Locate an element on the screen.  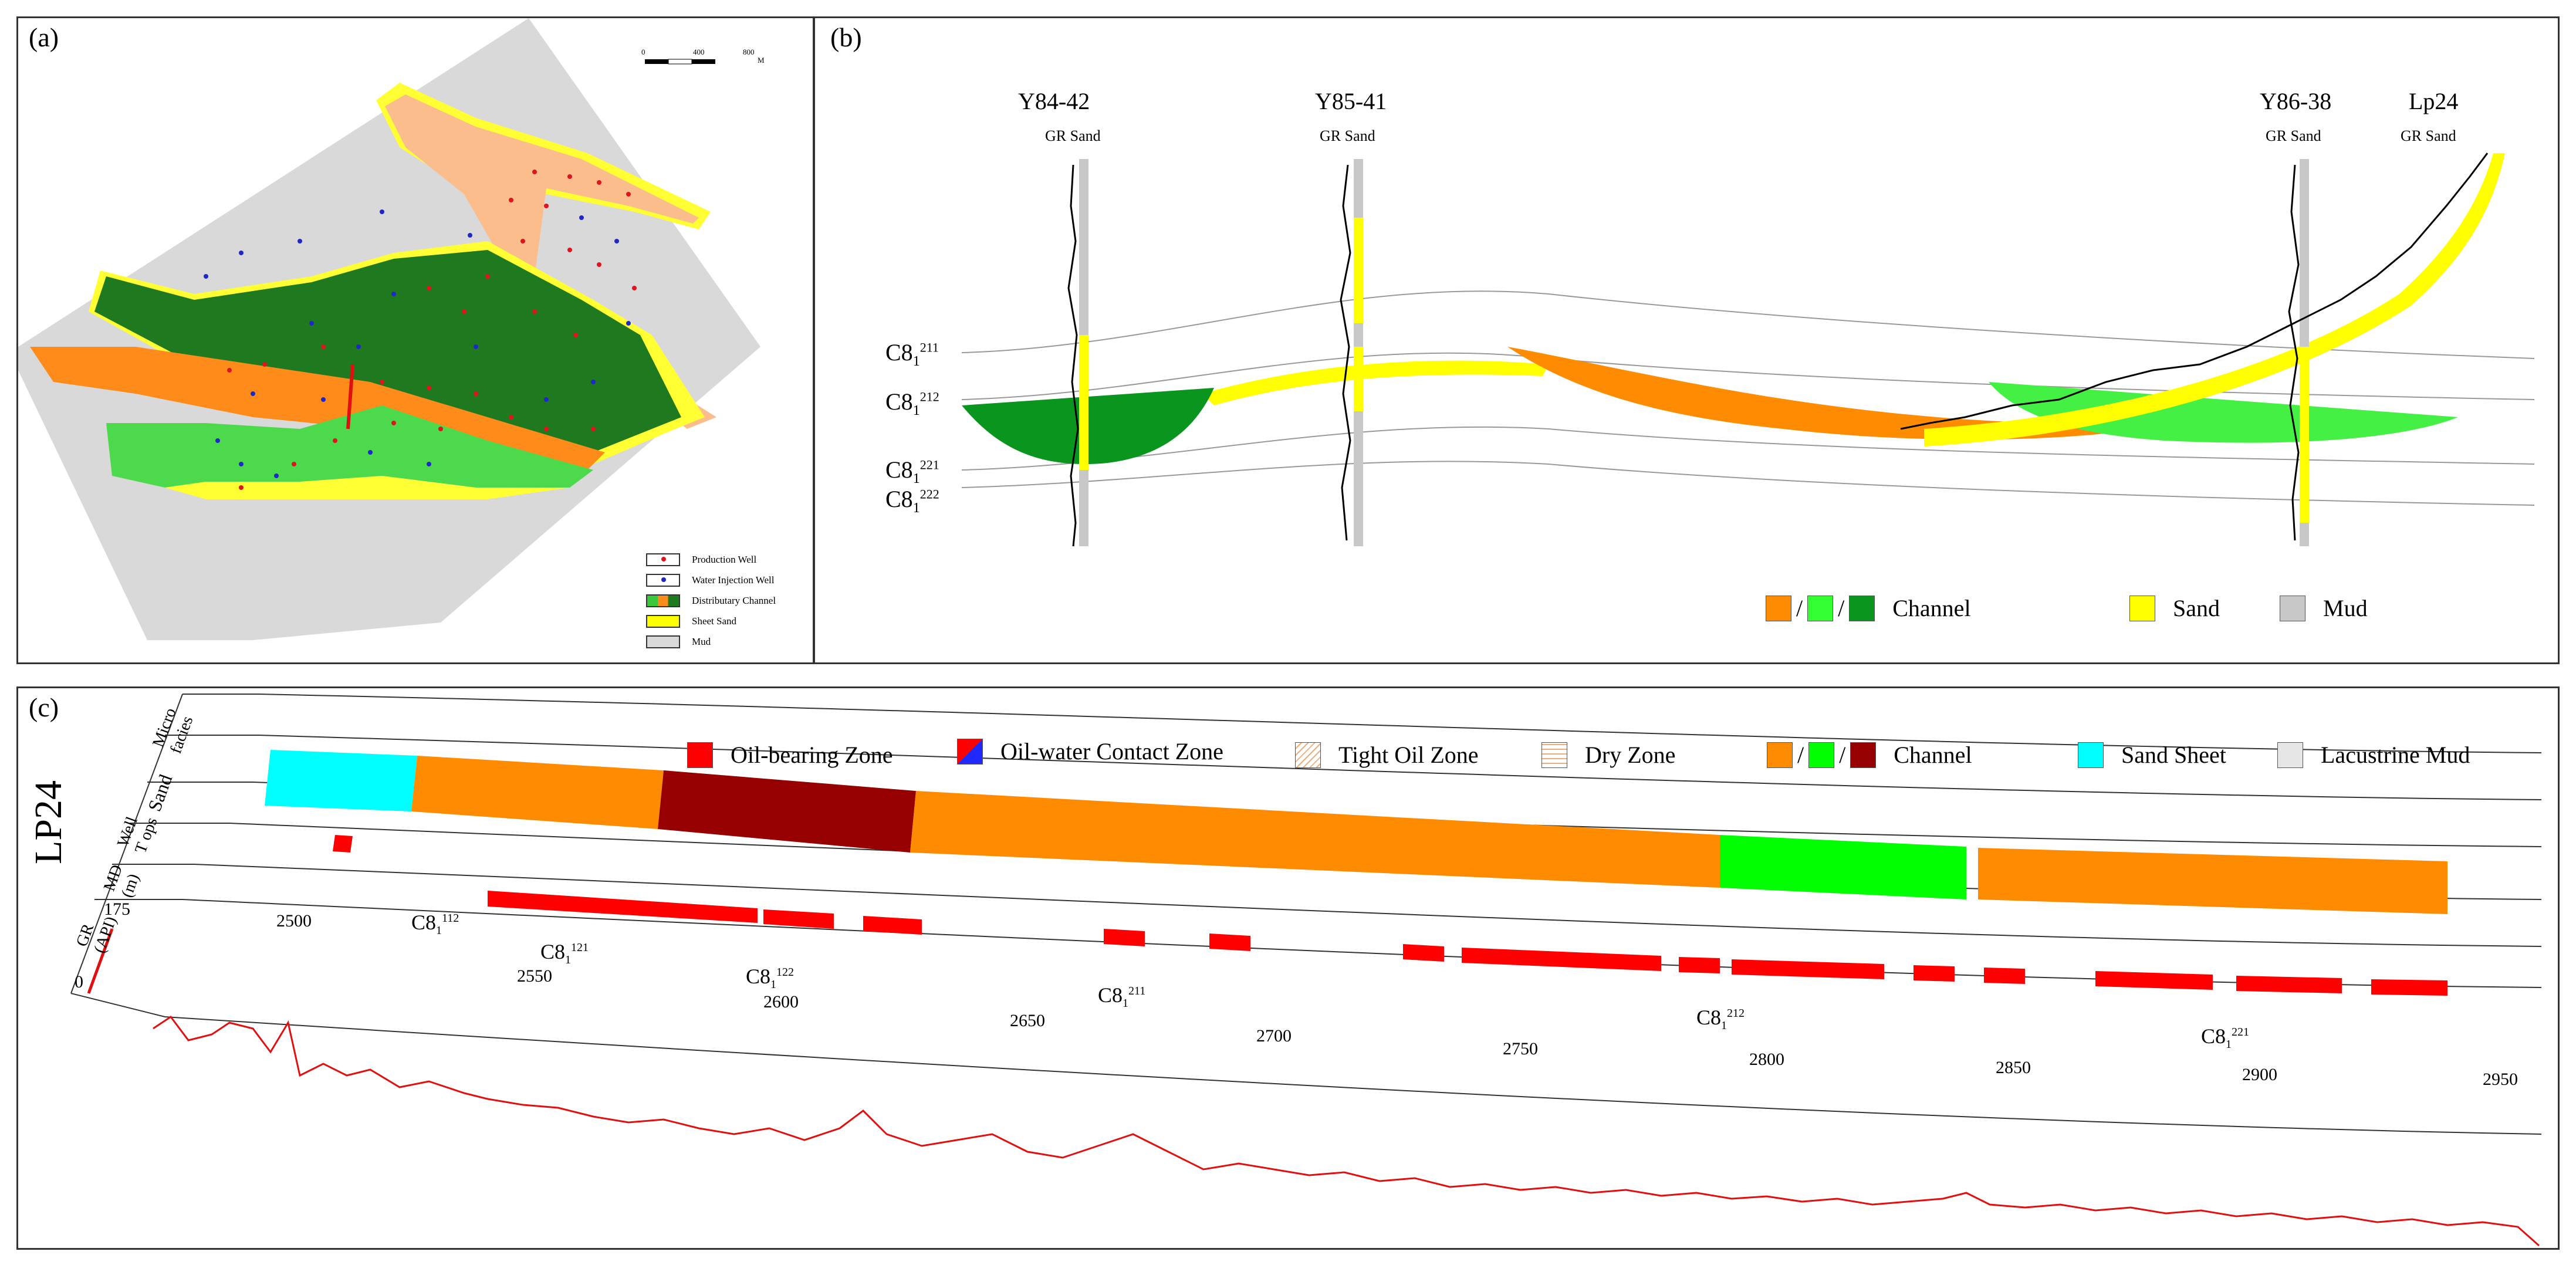
well-name-lp24: Lp24 is located at coordinates (2434, 101).